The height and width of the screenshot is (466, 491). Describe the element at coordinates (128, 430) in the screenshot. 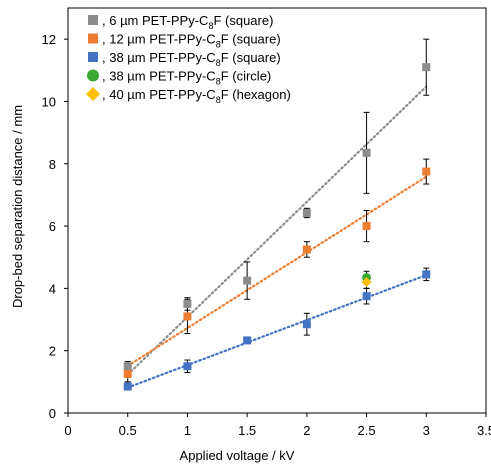

I see `x-tick-label: 0.5` at that location.